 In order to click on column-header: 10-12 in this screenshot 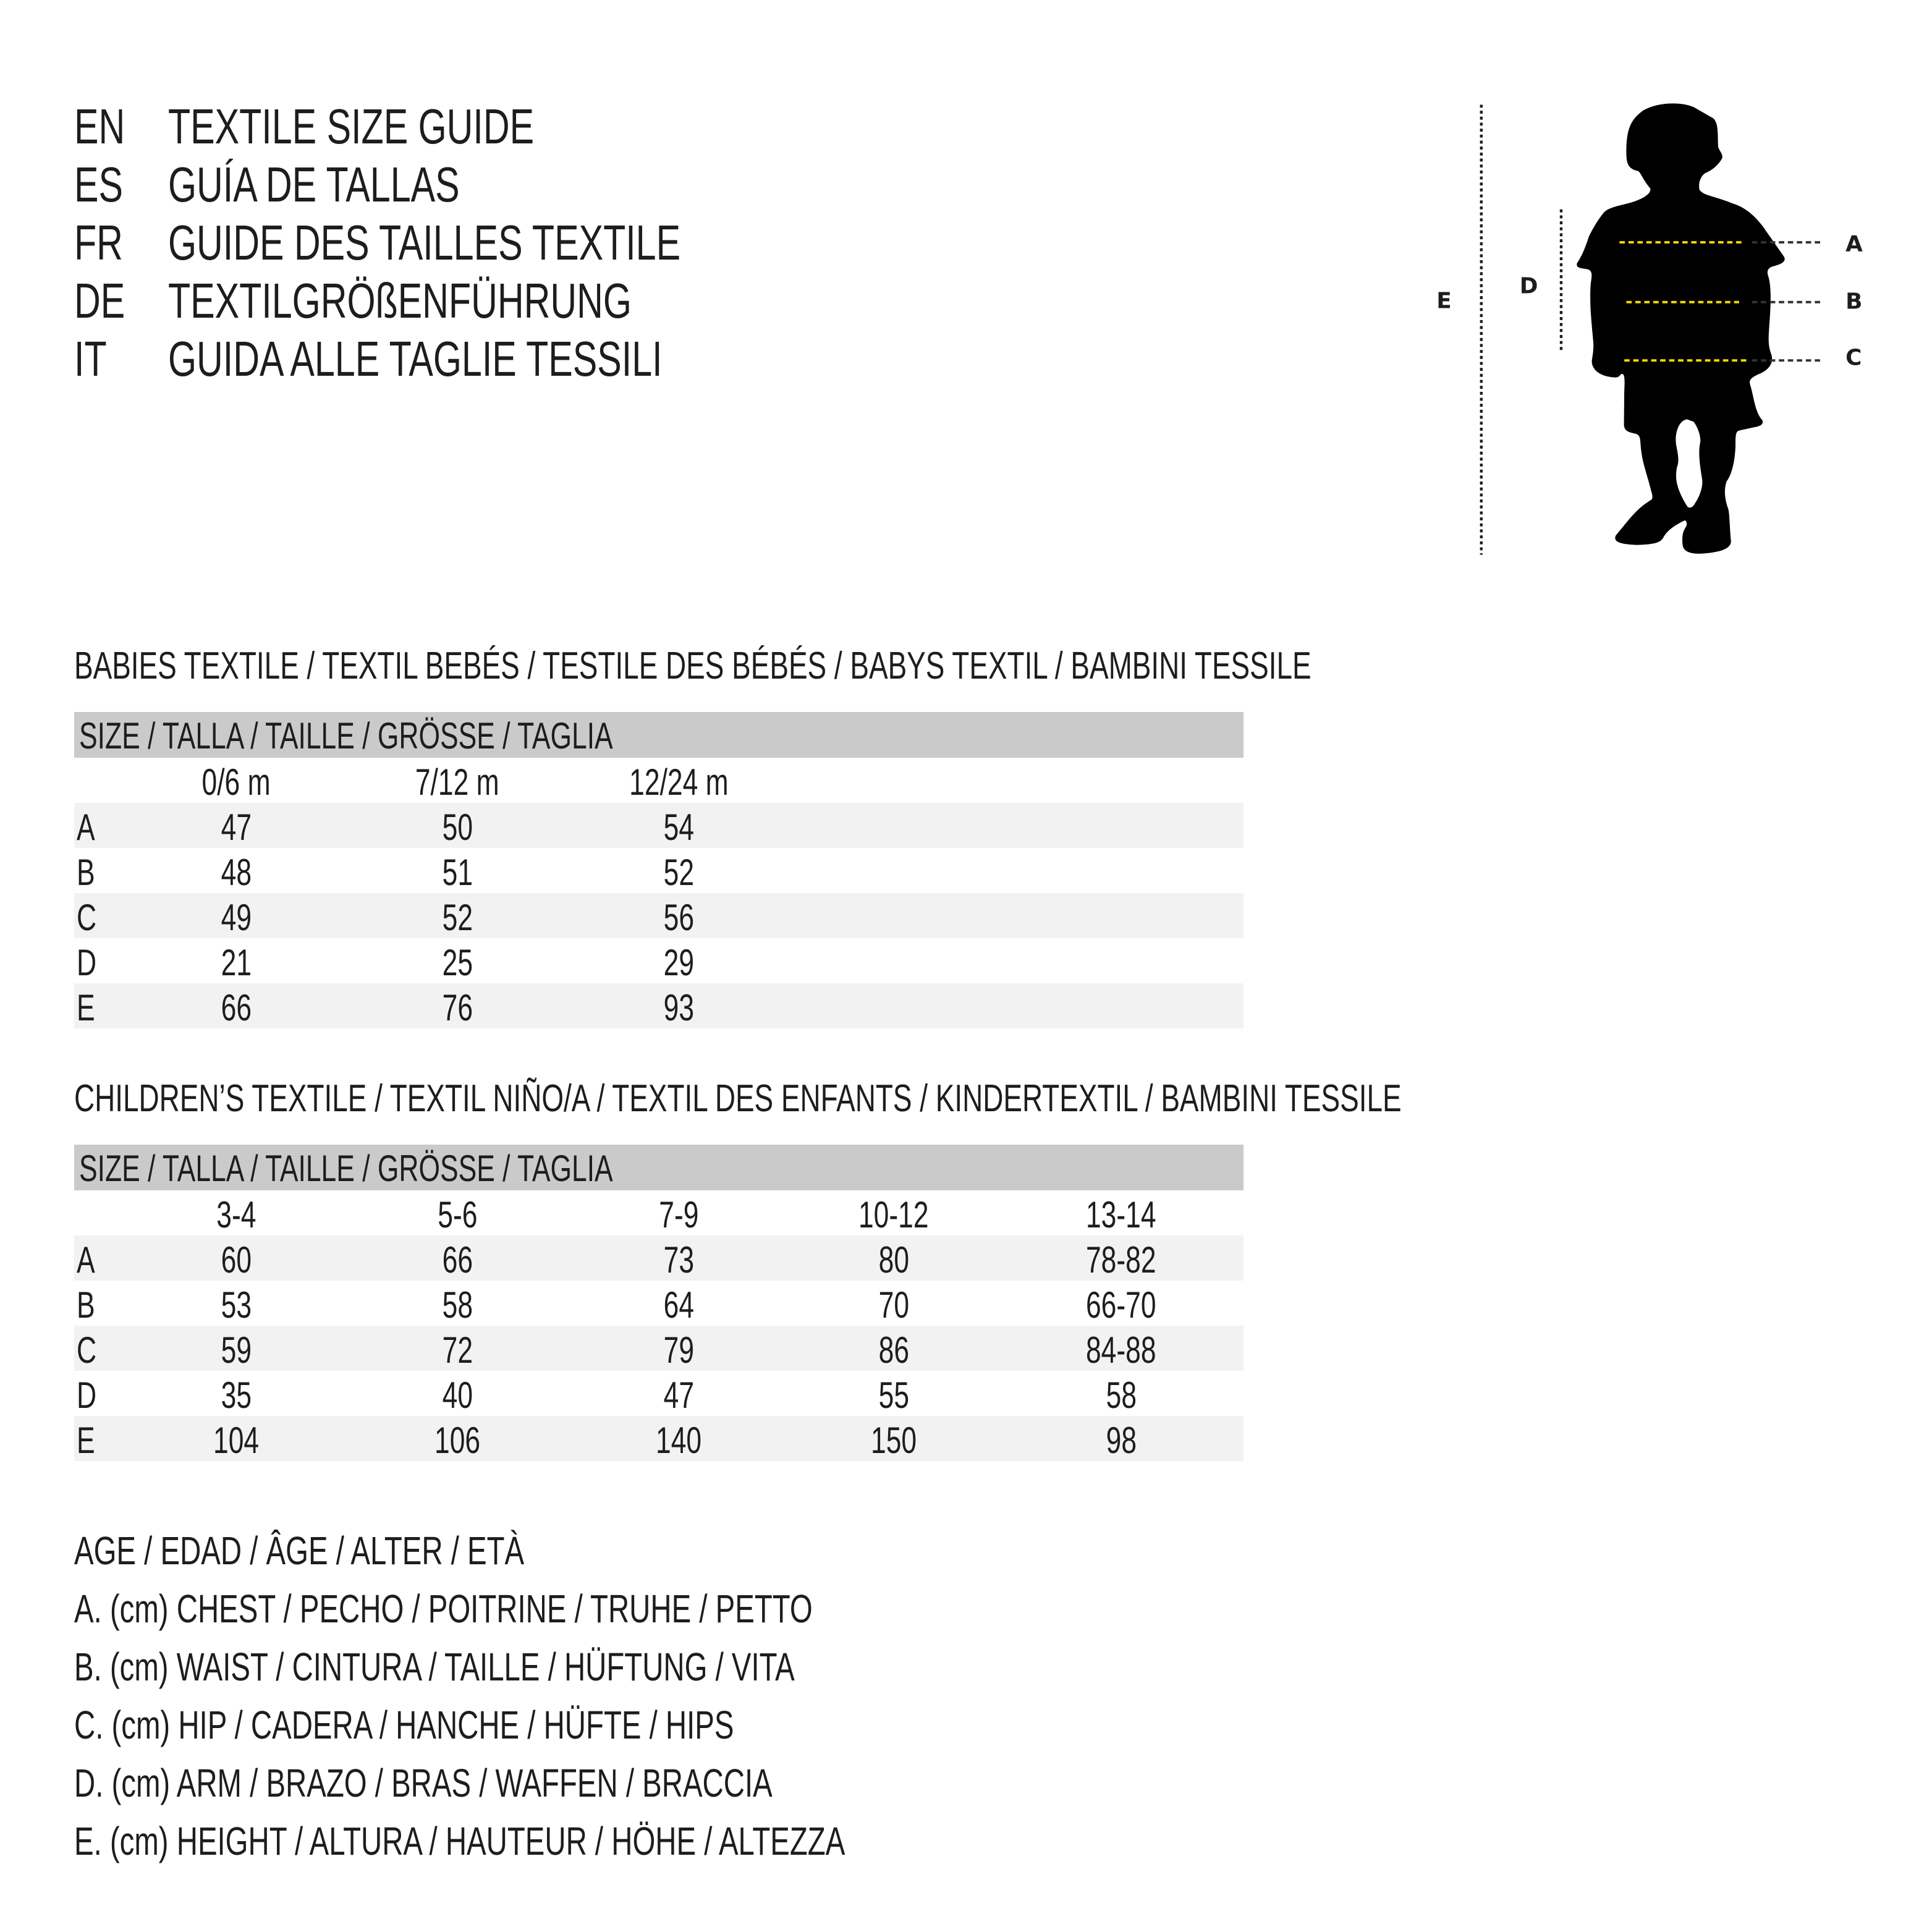, I will do `click(893, 1214)`.